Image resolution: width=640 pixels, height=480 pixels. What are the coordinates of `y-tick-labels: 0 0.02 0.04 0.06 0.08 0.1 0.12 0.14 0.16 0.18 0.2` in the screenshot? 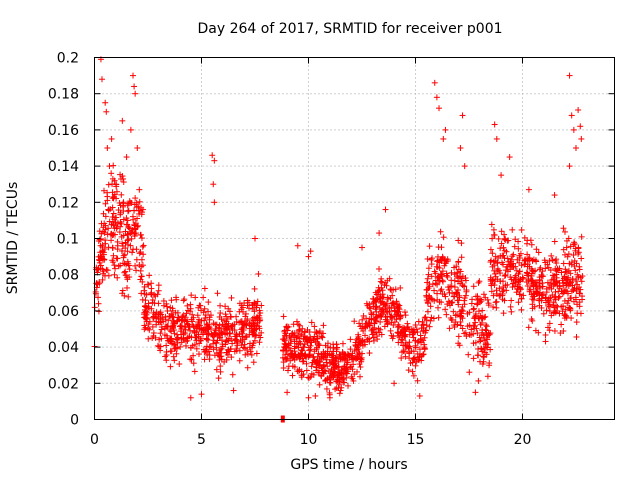 It's located at (63, 240).